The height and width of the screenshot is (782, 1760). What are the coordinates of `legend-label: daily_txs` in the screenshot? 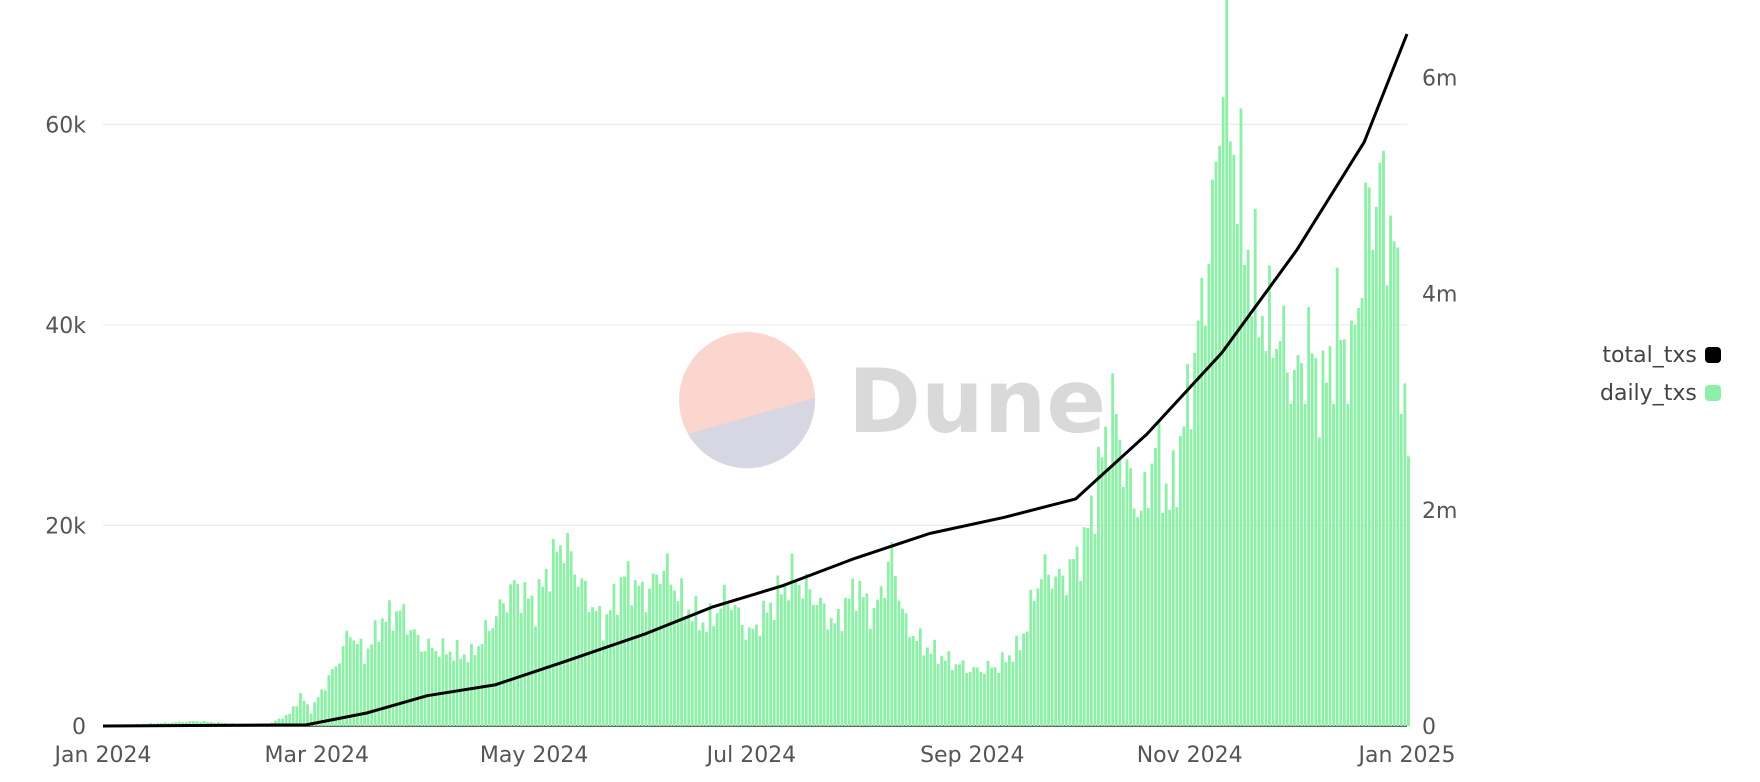 It's located at (1648, 393).